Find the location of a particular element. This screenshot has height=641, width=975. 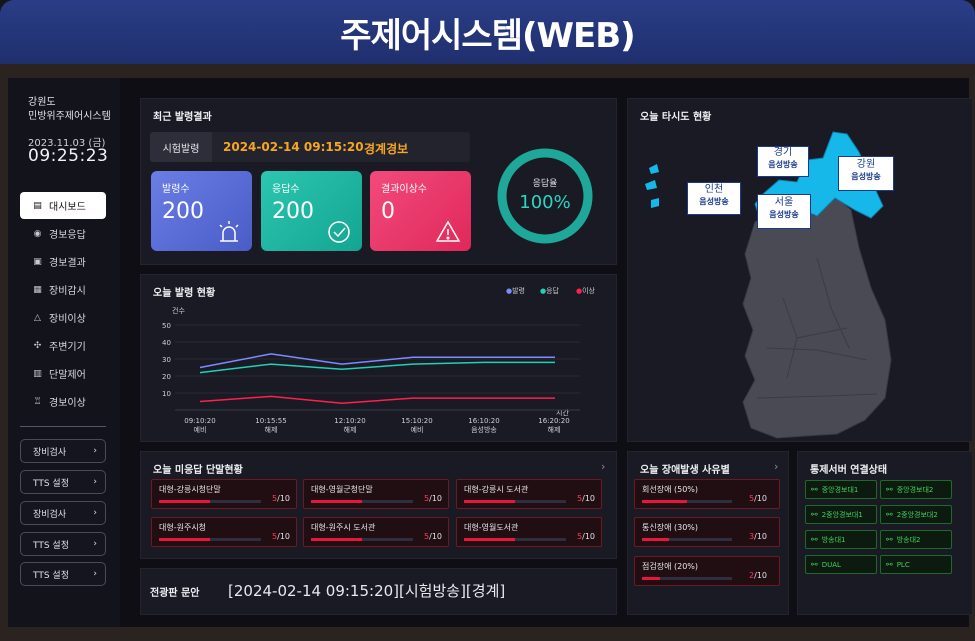

sidebar-item-alarm-fault: ♖ 경보이상 is located at coordinates (63, 401).